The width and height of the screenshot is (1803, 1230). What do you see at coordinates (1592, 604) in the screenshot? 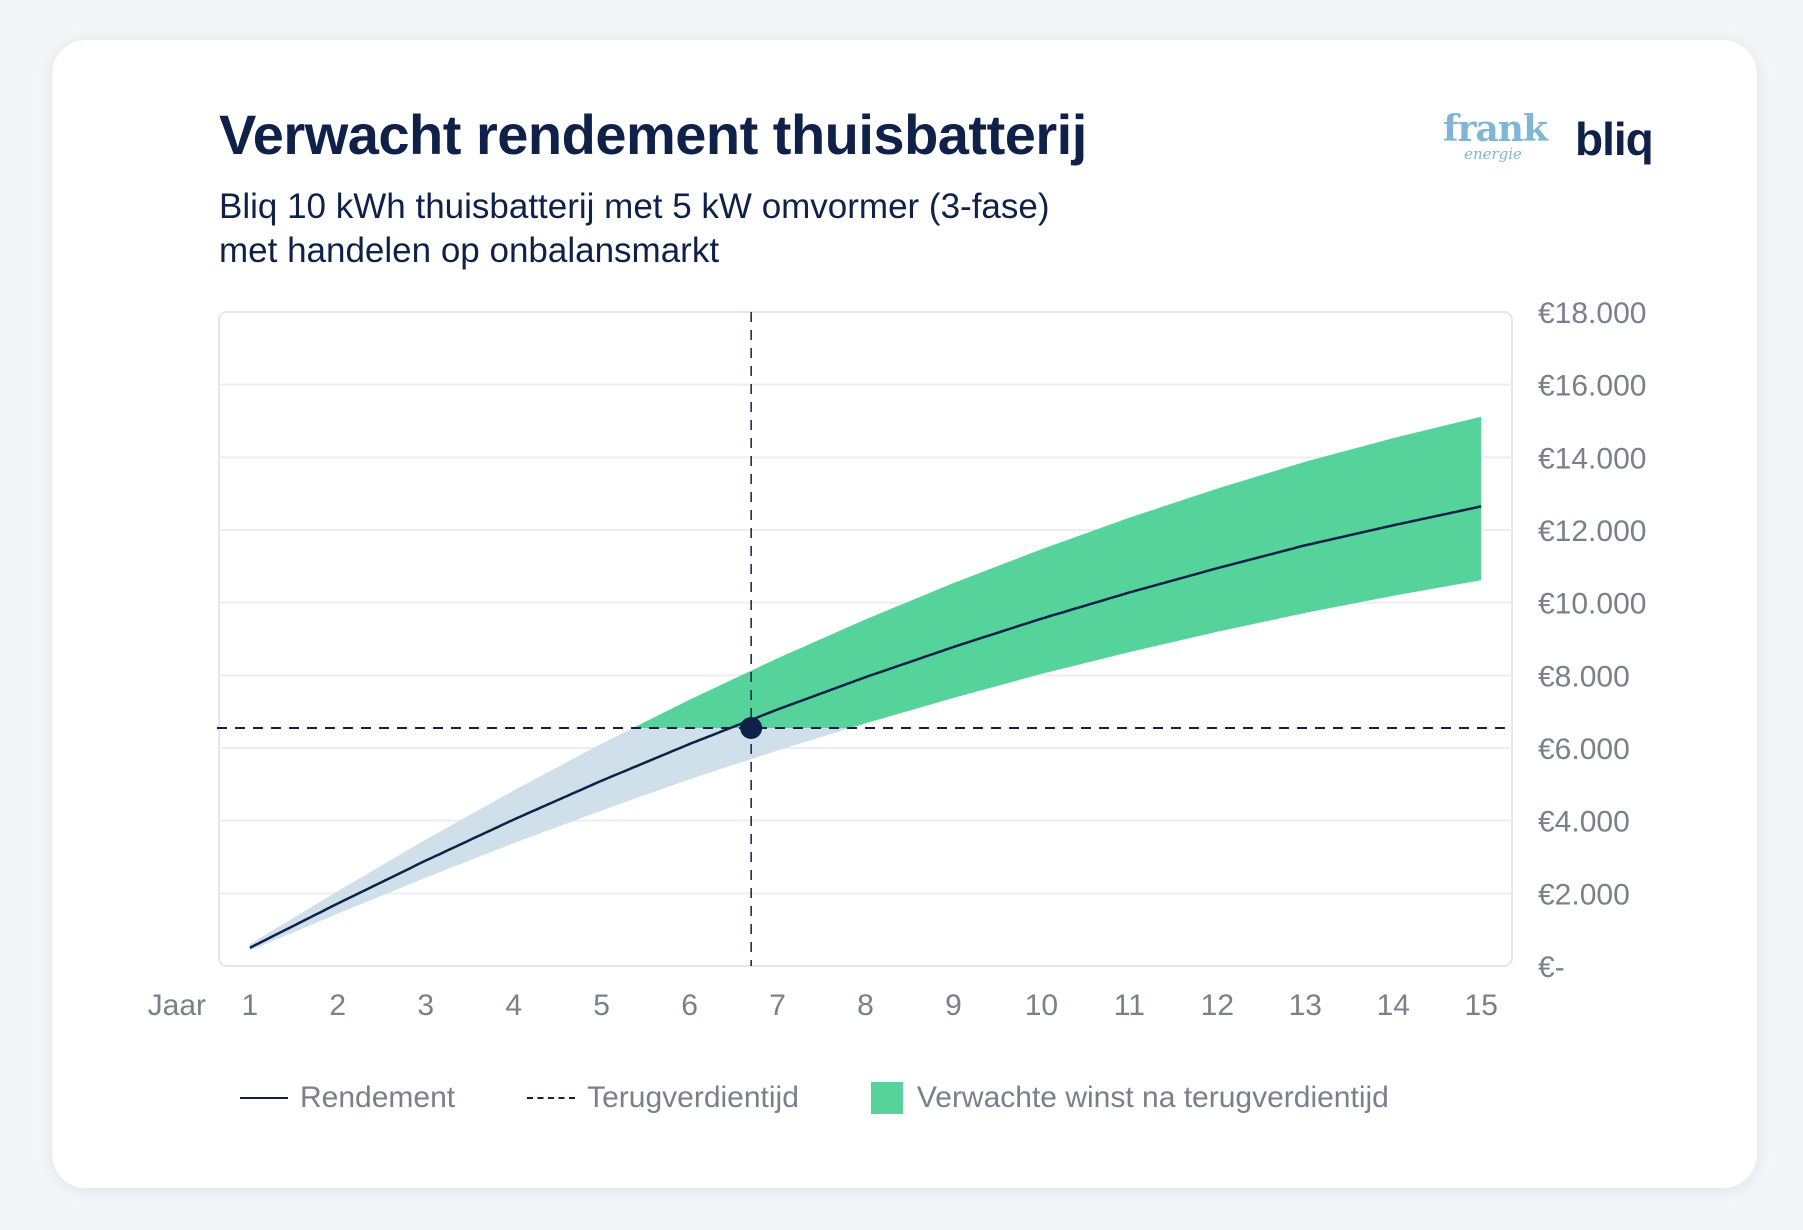
I see `y-tick-label: €10.000` at bounding box center [1592, 604].